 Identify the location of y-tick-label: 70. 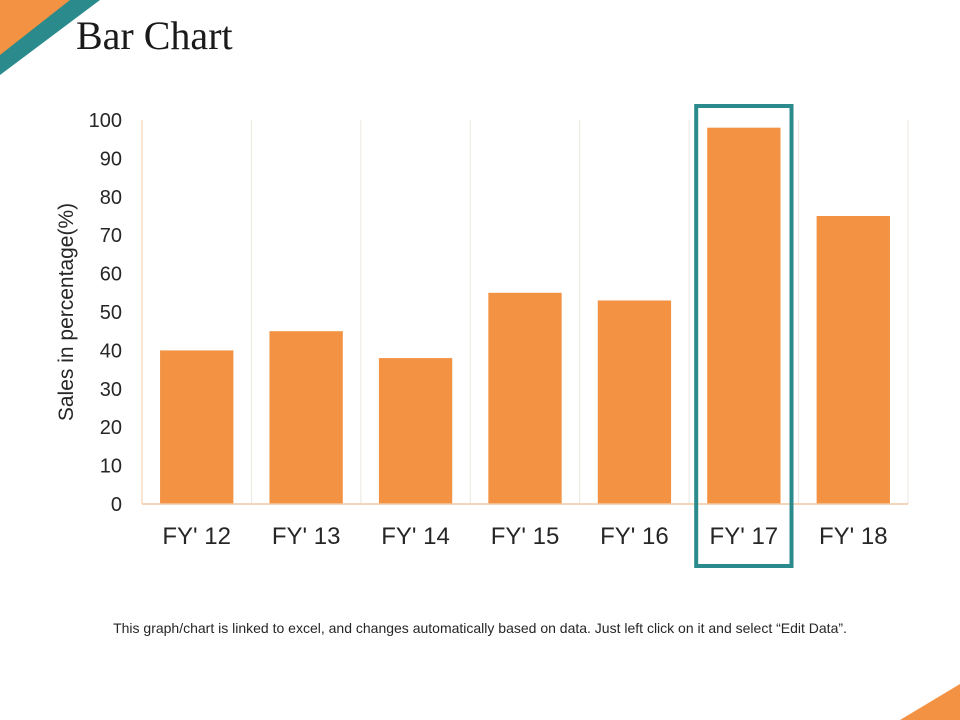
(111, 236).